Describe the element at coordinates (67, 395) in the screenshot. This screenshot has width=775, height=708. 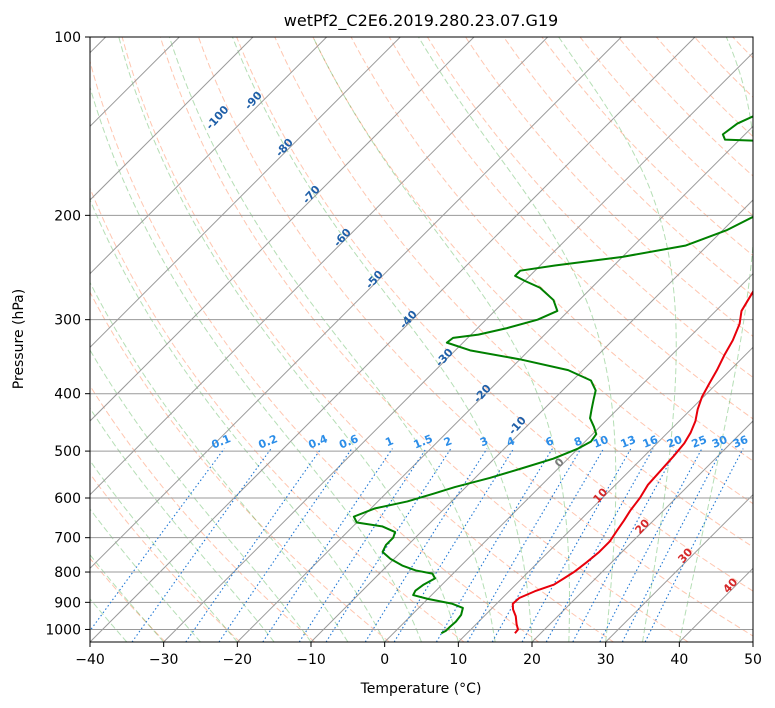
I see `y-tick-label: 400` at that location.